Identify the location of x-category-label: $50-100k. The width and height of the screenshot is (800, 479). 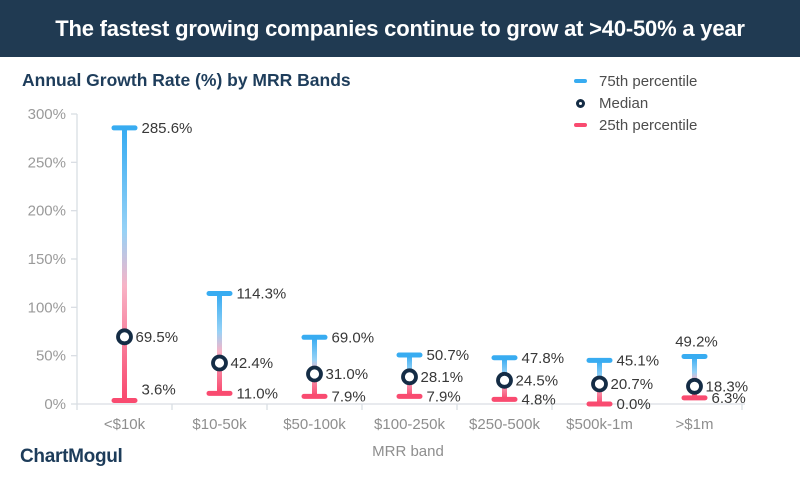
(314, 424).